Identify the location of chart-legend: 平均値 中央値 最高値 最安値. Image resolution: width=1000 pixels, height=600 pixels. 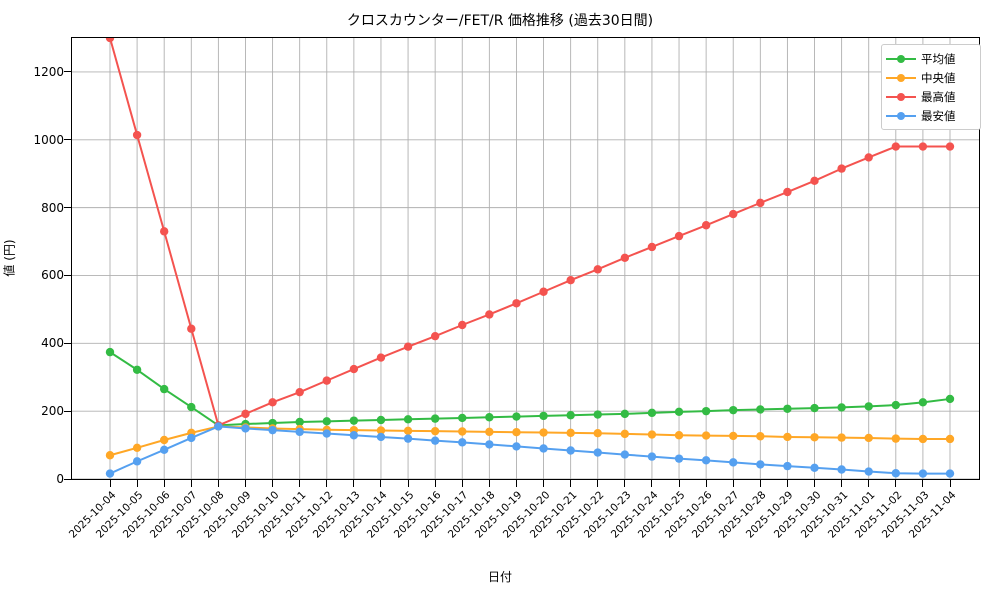
(931, 87).